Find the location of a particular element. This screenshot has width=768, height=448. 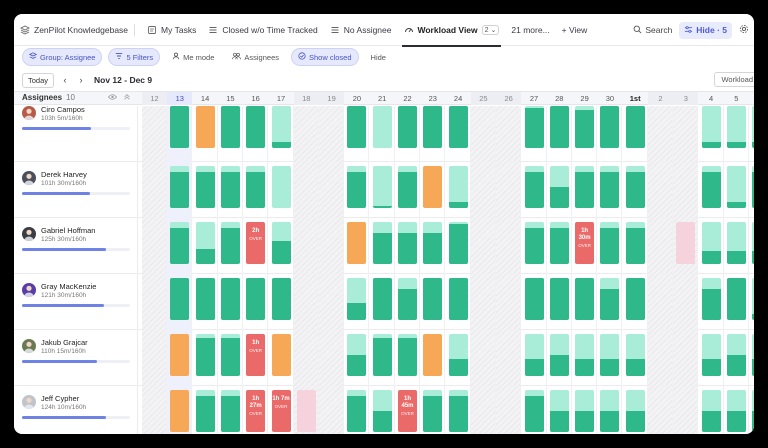

settings-button is located at coordinates (744, 30).